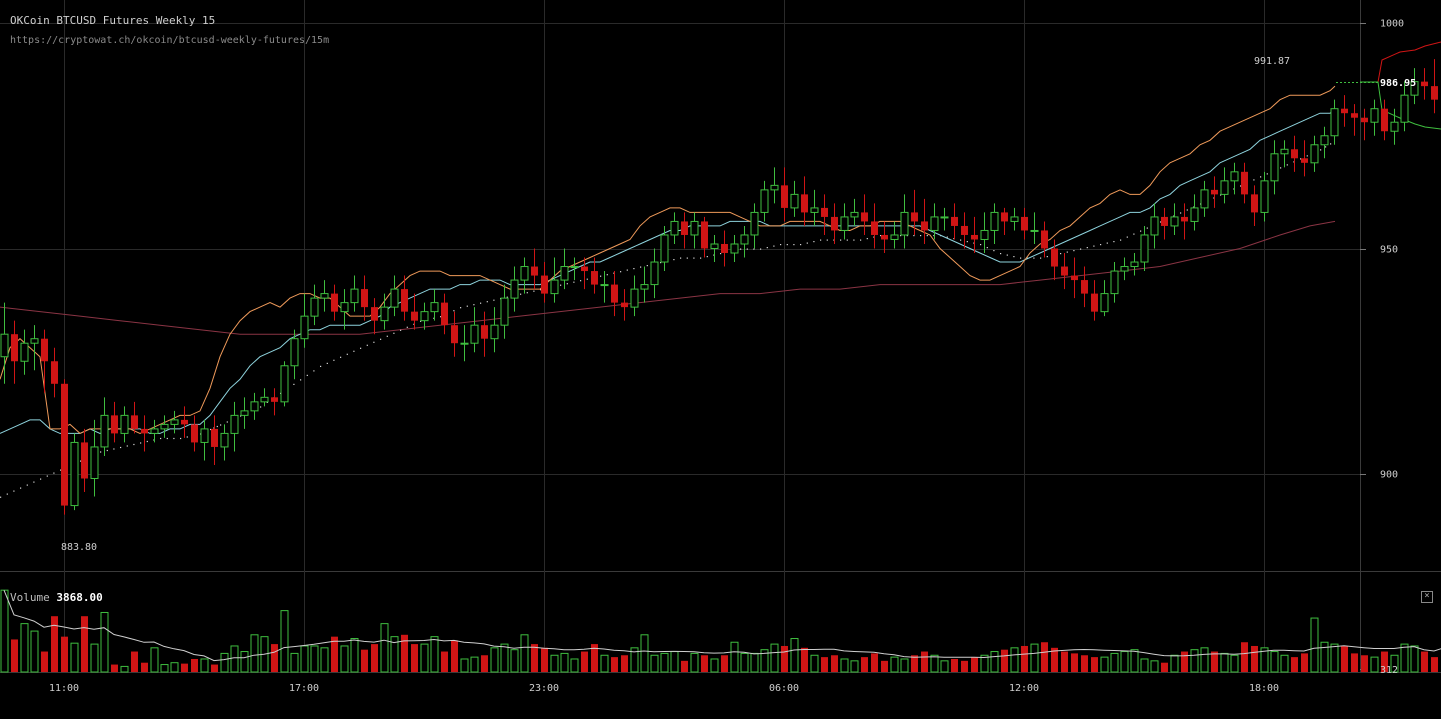 The image size is (1441, 719). What do you see at coordinates (784, 688) in the screenshot?
I see `x-tick-label: 06:00` at bounding box center [784, 688].